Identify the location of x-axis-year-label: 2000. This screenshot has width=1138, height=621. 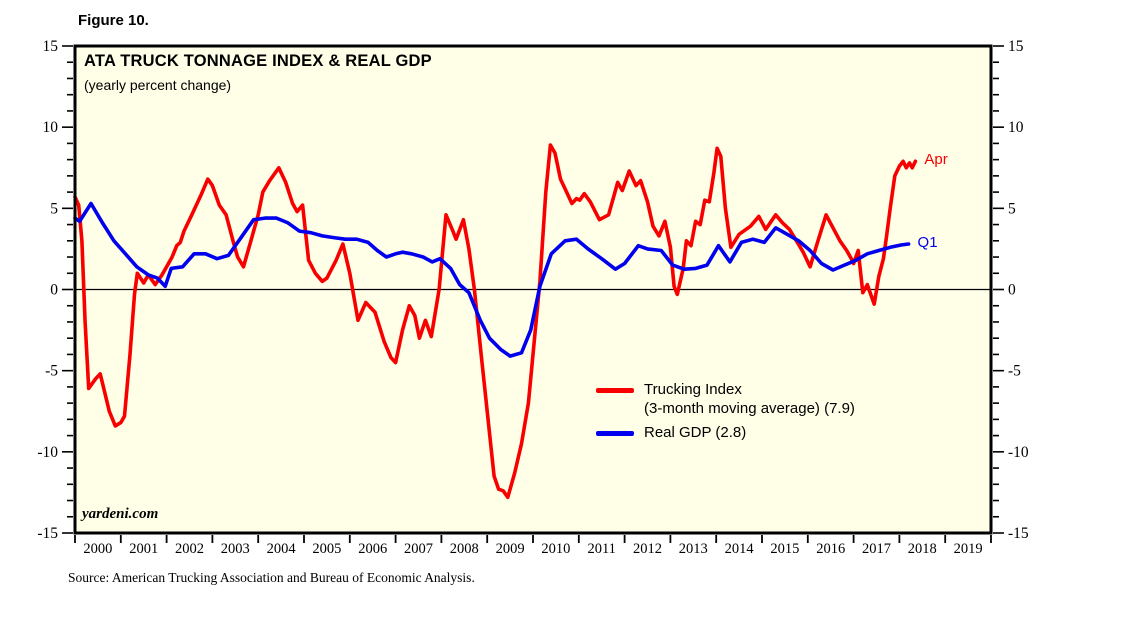
(97, 549).